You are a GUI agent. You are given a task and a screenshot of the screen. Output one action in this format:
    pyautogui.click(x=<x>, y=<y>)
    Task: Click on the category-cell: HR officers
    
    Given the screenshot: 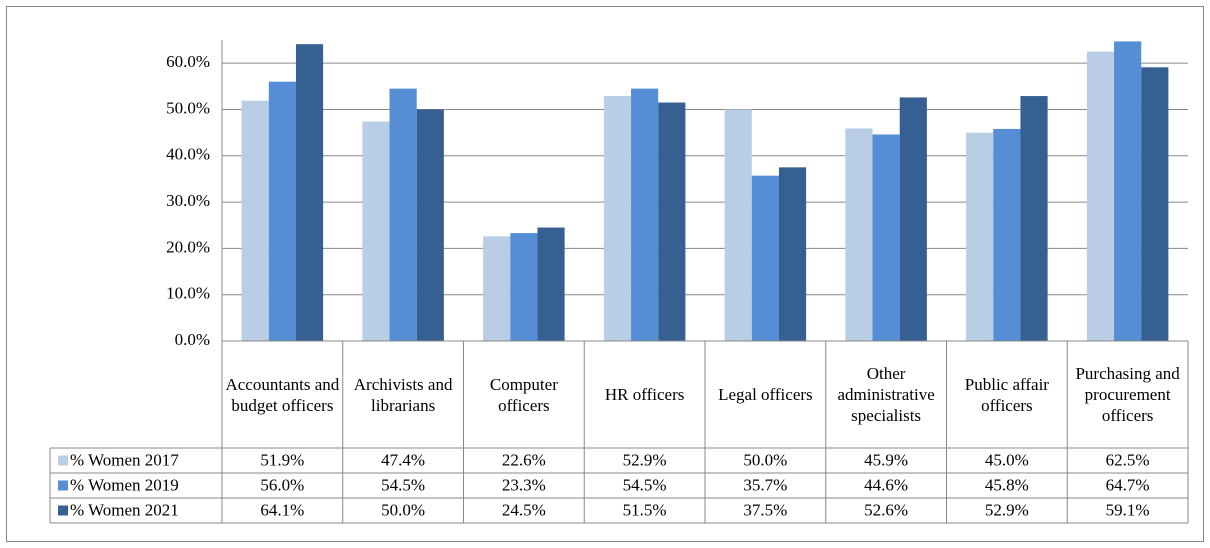 What is the action you would take?
    pyautogui.click(x=644, y=394)
    